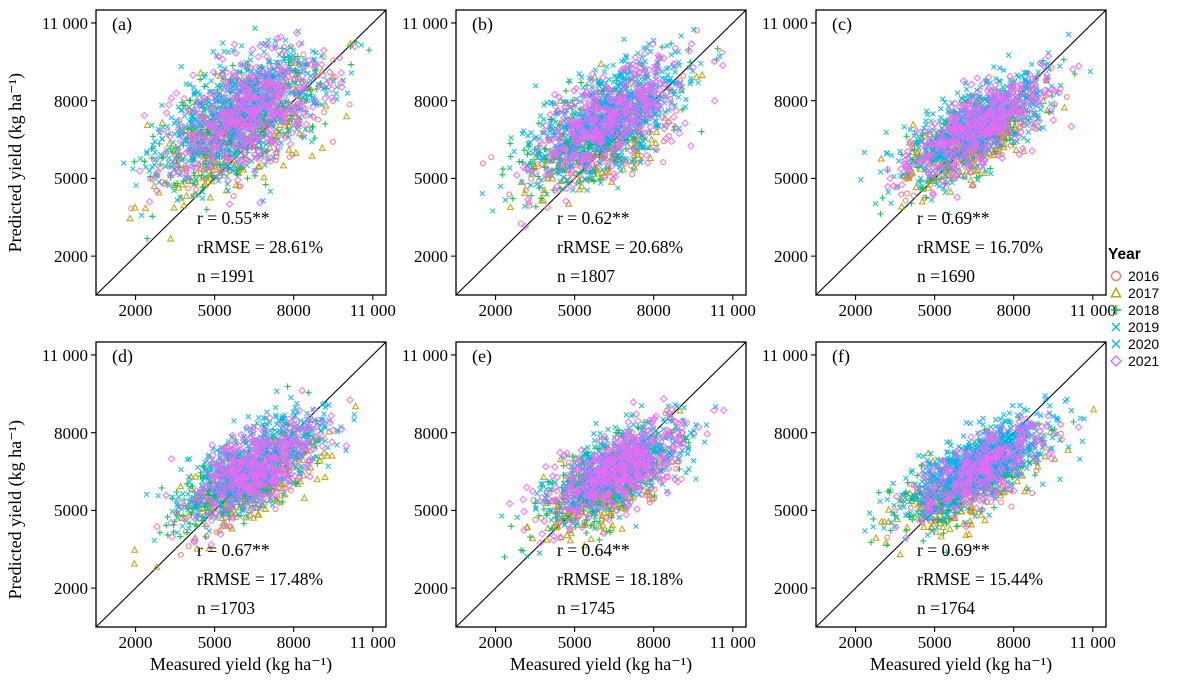  I want to click on stat-n: n =1991, so click(226, 276).